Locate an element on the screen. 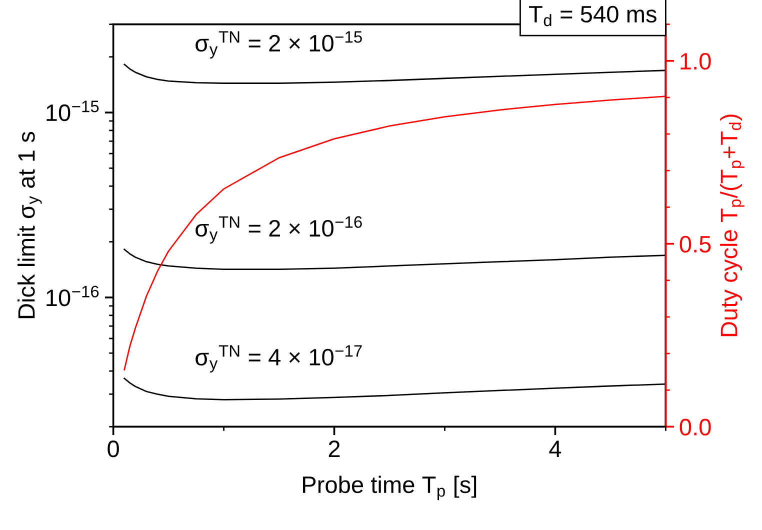 The width and height of the screenshot is (762, 530). y-axis-title: Dick limit σ$_{y}$ at 1 s is located at coordinates (30, 225).